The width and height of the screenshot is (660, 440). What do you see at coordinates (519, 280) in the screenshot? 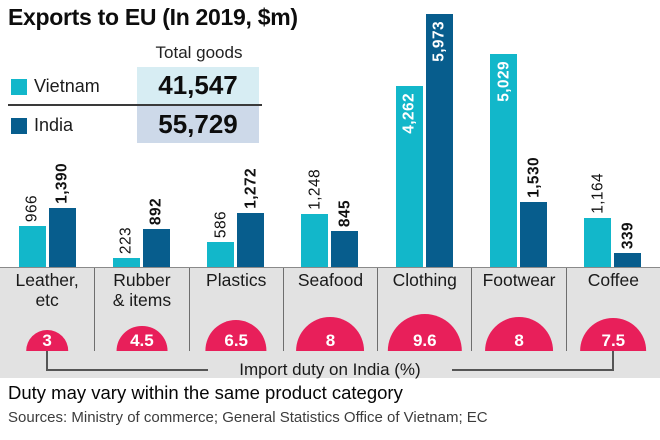
I see `category-label-footwear: Footwear` at bounding box center [519, 280].